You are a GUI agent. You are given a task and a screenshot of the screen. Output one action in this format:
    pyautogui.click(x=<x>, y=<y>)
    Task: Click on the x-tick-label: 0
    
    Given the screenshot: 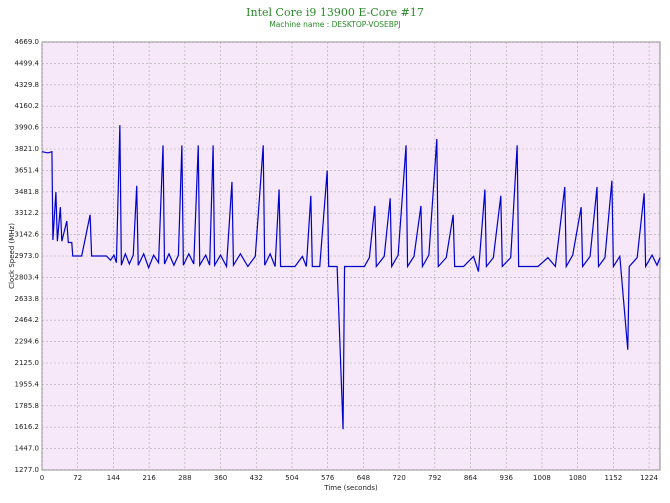 What is the action you would take?
    pyautogui.click(x=42, y=478)
    